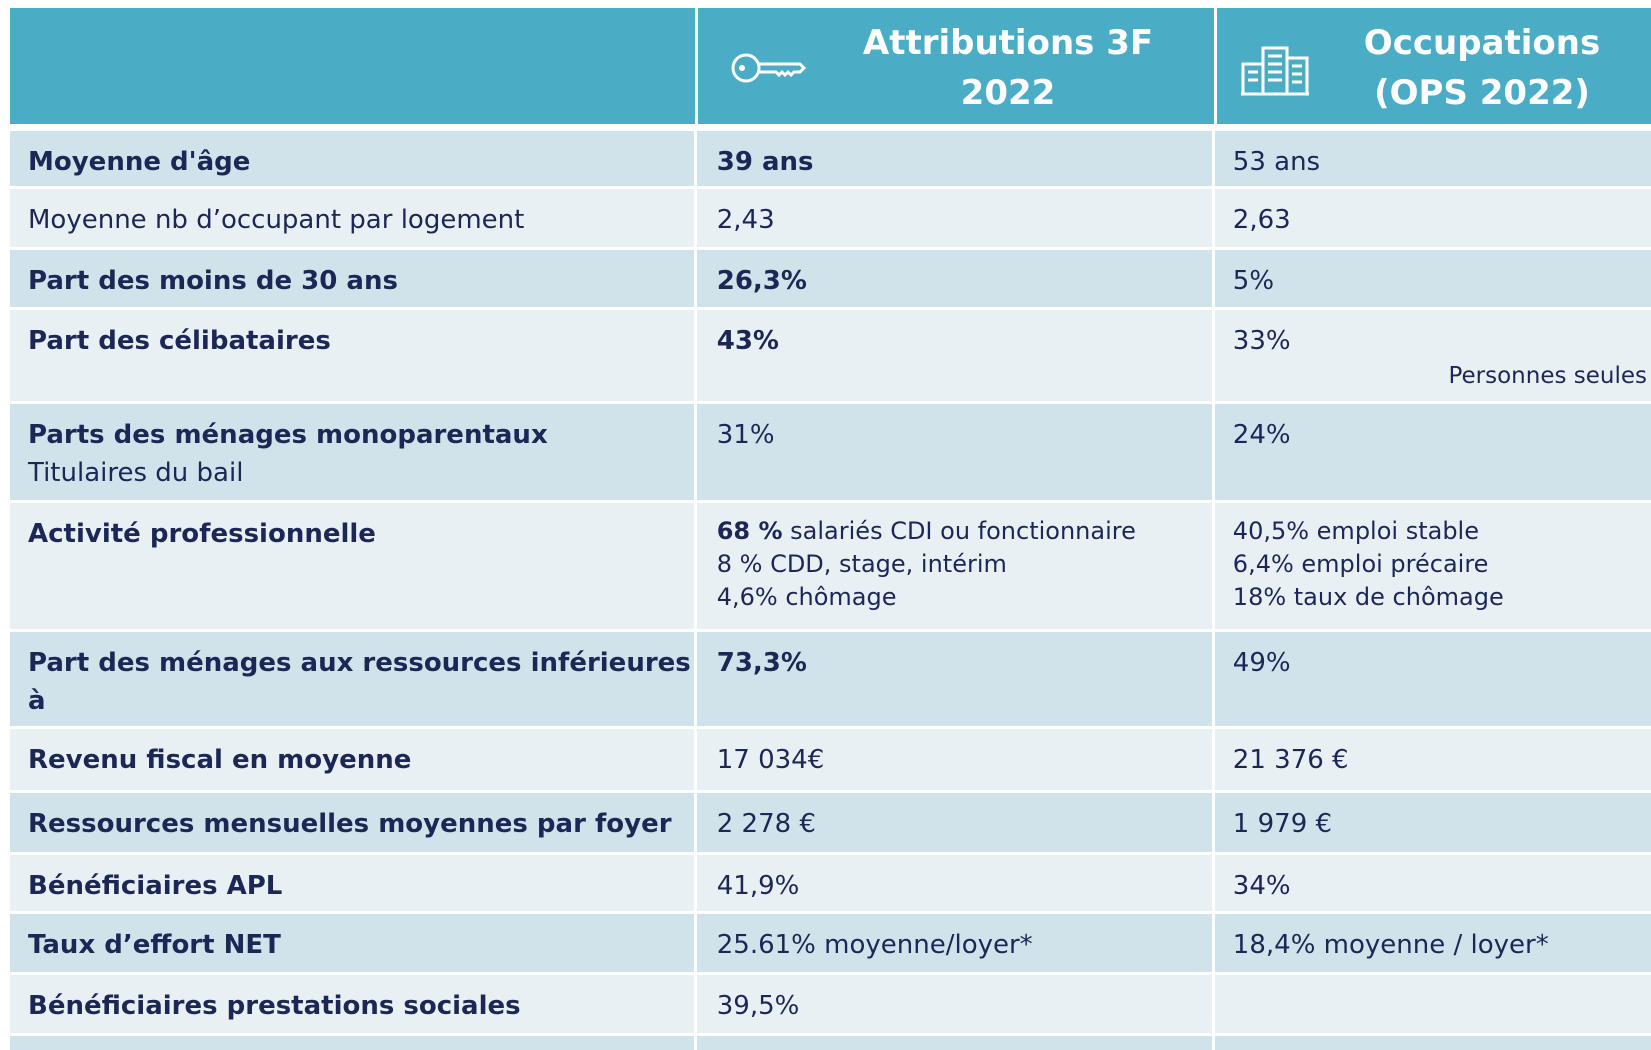  What do you see at coordinates (352, 943) in the screenshot?
I see `label-cell: Taux d’effort NET` at bounding box center [352, 943].